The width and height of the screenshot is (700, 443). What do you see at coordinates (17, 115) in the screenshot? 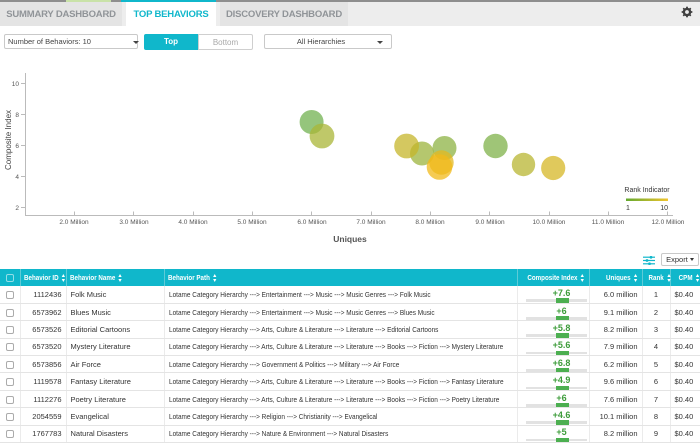
I see `svg-text: 8` at bounding box center [17, 115].